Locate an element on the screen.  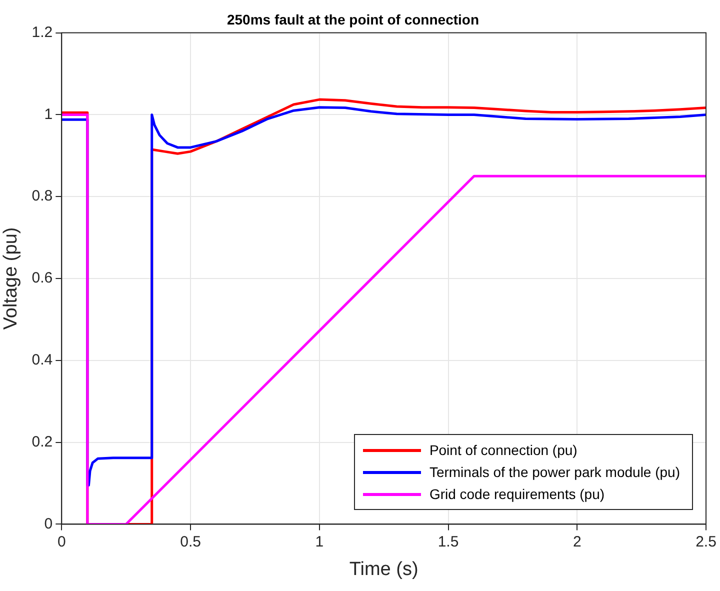
y-axis-title: Voltage (pu) is located at coordinates (11, 278).